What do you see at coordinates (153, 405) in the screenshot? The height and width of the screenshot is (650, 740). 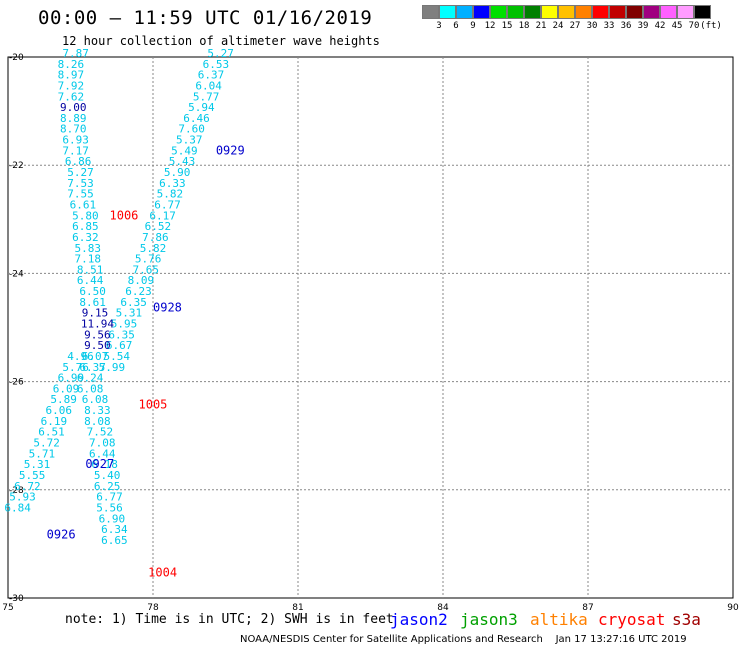 I see `track-time-label: 1005` at bounding box center [153, 405].